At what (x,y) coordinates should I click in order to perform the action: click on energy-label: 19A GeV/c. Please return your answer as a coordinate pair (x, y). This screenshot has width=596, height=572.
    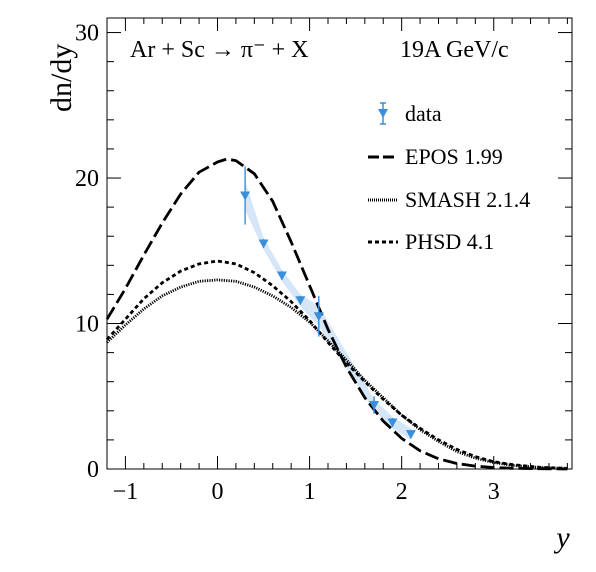
    Looking at the image, I should click on (454, 50).